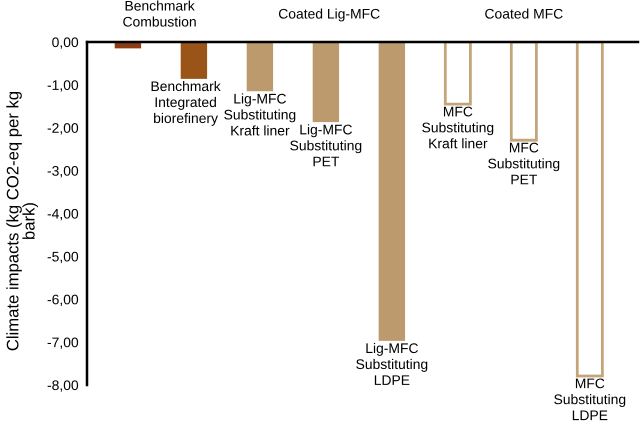  What do you see at coordinates (63, 86) in the screenshot?
I see `y-tick-label: -1,00` at bounding box center [63, 86].